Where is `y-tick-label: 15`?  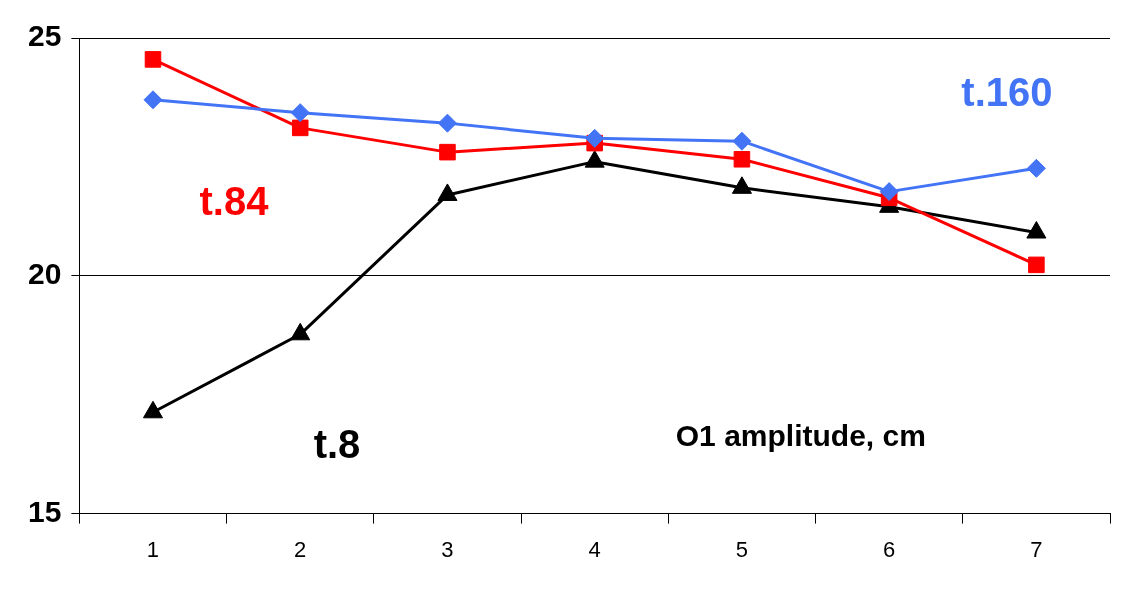 y-tick-label: 15 is located at coordinates (44, 511).